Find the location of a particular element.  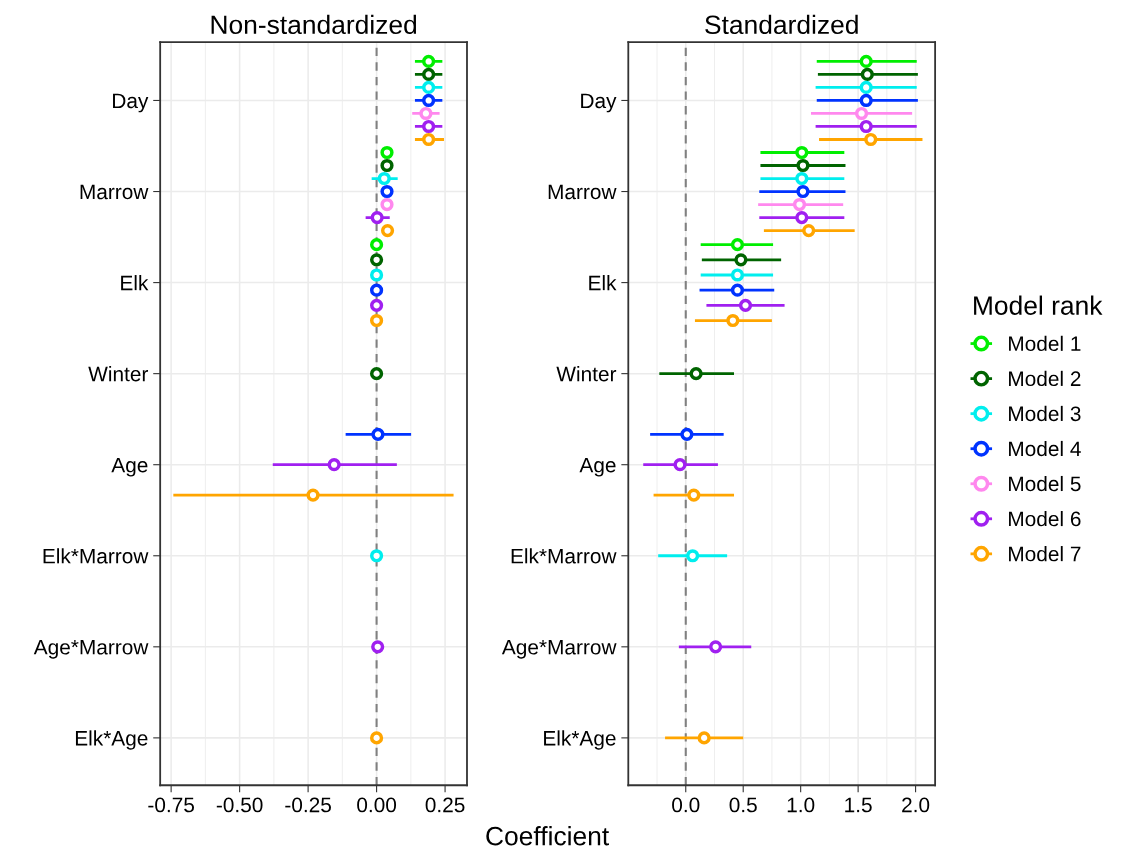

x-tick-label: 2.0 is located at coordinates (916, 805).